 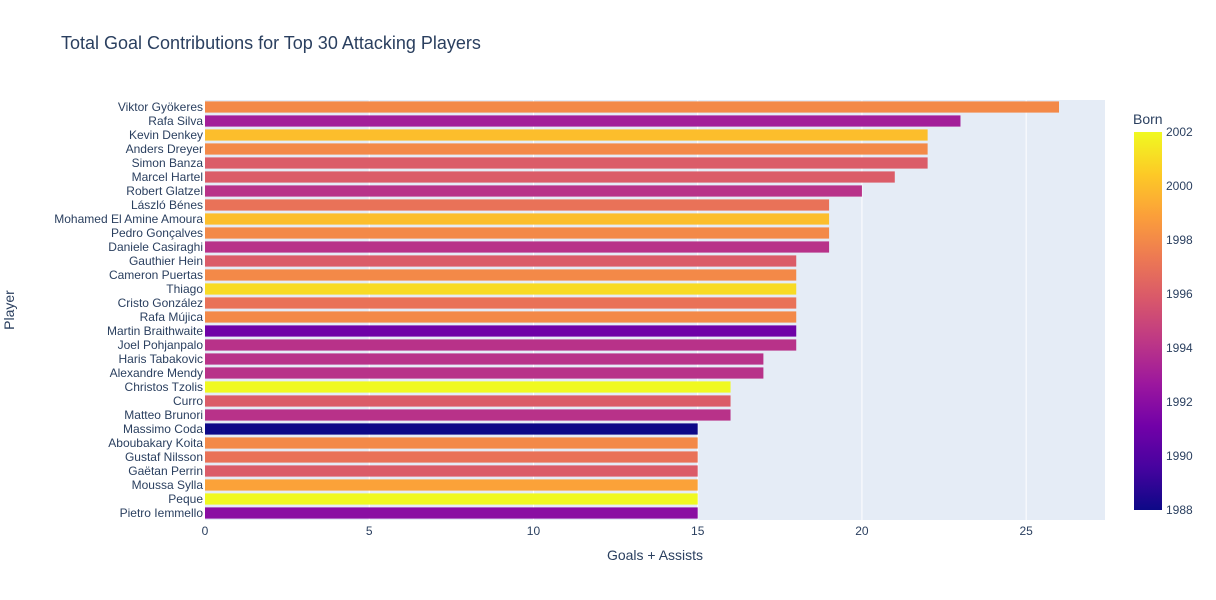 I want to click on y-tick-label: Thiago, so click(x=184, y=289).